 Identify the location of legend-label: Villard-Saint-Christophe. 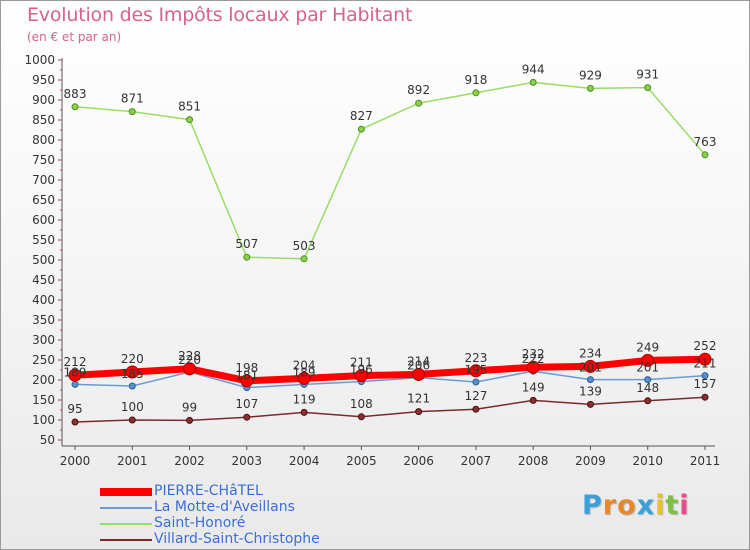
(237, 539).